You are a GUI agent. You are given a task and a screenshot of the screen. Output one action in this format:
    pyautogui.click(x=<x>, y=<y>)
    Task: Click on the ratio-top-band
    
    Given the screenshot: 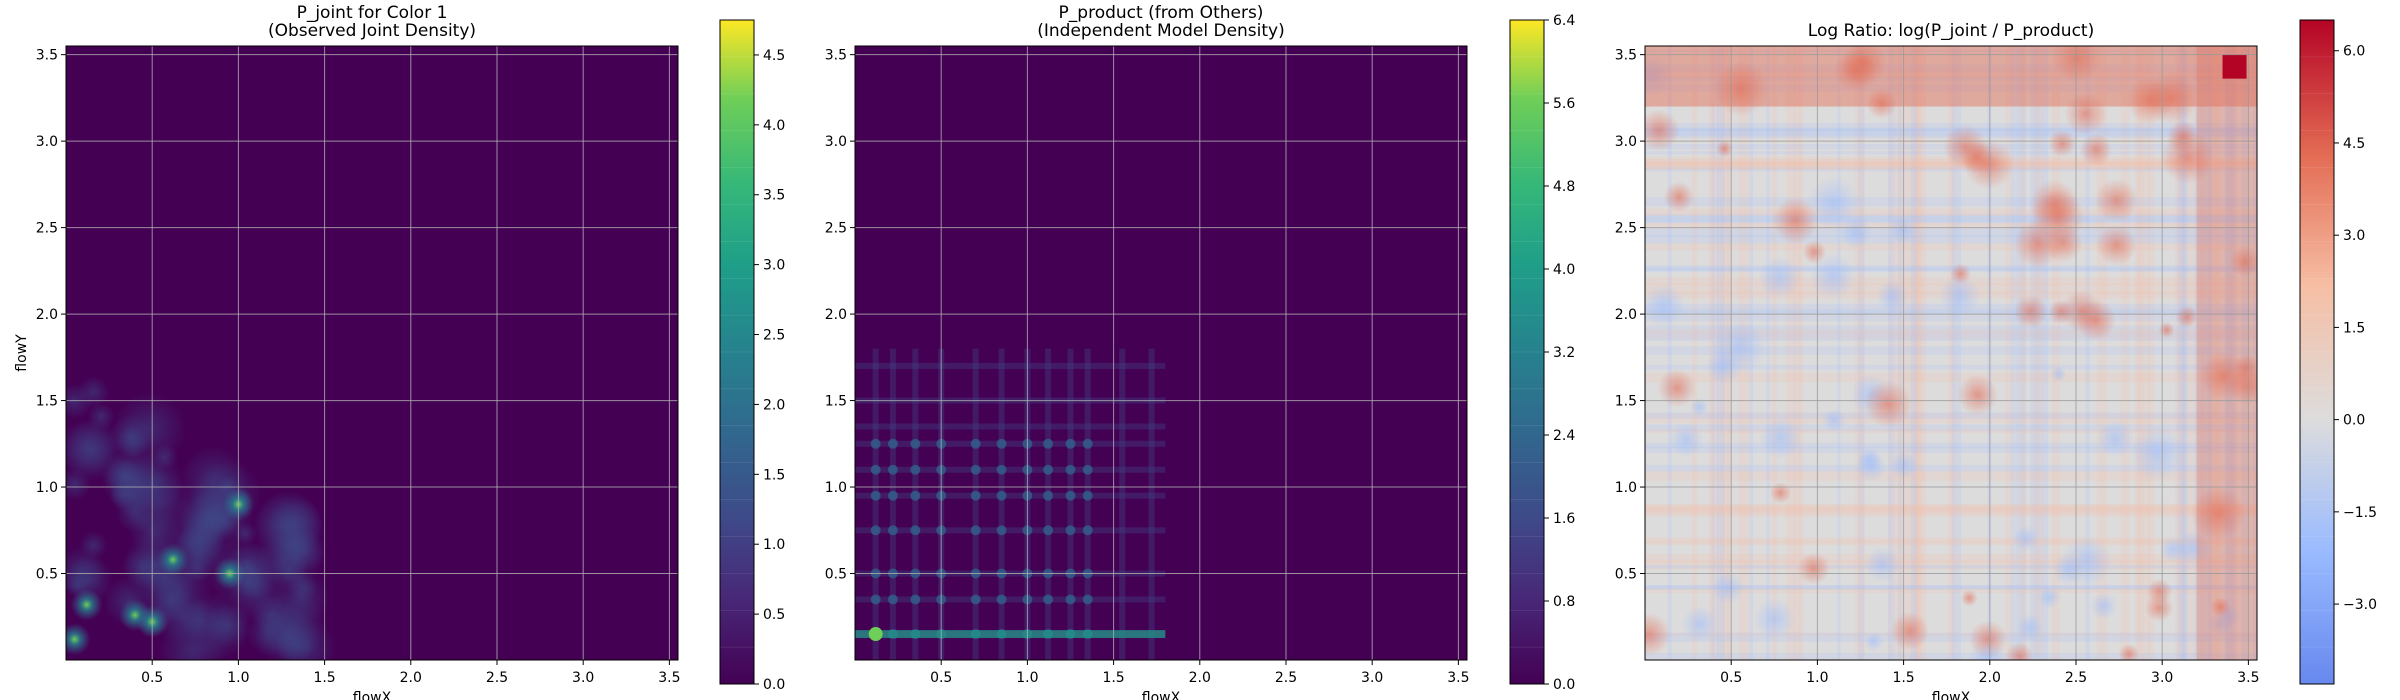 What is the action you would take?
    pyautogui.click(x=1951, y=76)
    